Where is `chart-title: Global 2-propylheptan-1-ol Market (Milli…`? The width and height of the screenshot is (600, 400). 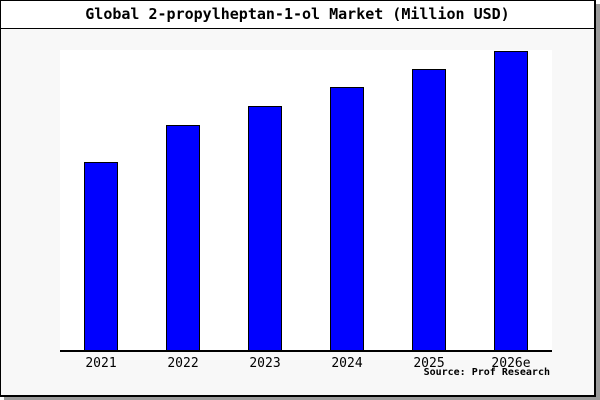
chart-title: Global 2-propylheptan-1-ol Market (Milli… is located at coordinates (297, 14).